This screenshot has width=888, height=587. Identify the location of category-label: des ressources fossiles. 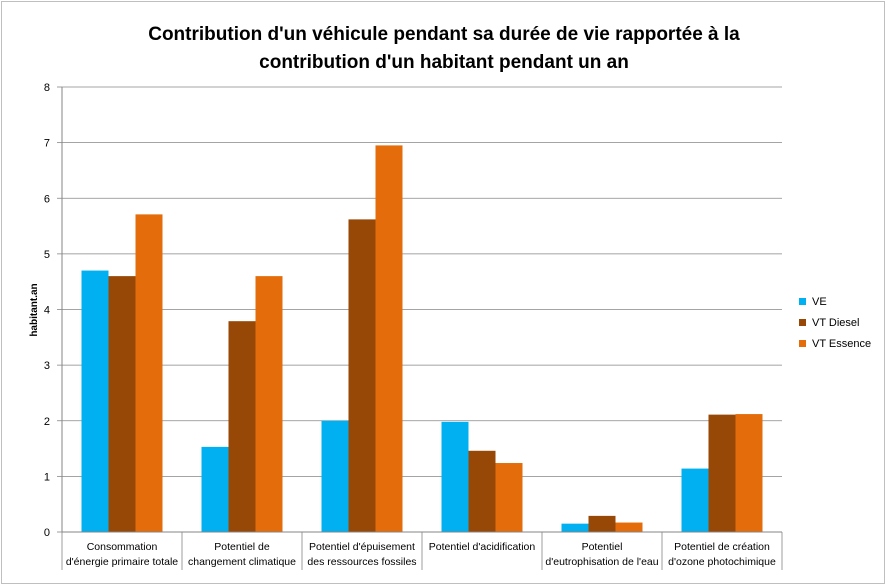
(361, 562).